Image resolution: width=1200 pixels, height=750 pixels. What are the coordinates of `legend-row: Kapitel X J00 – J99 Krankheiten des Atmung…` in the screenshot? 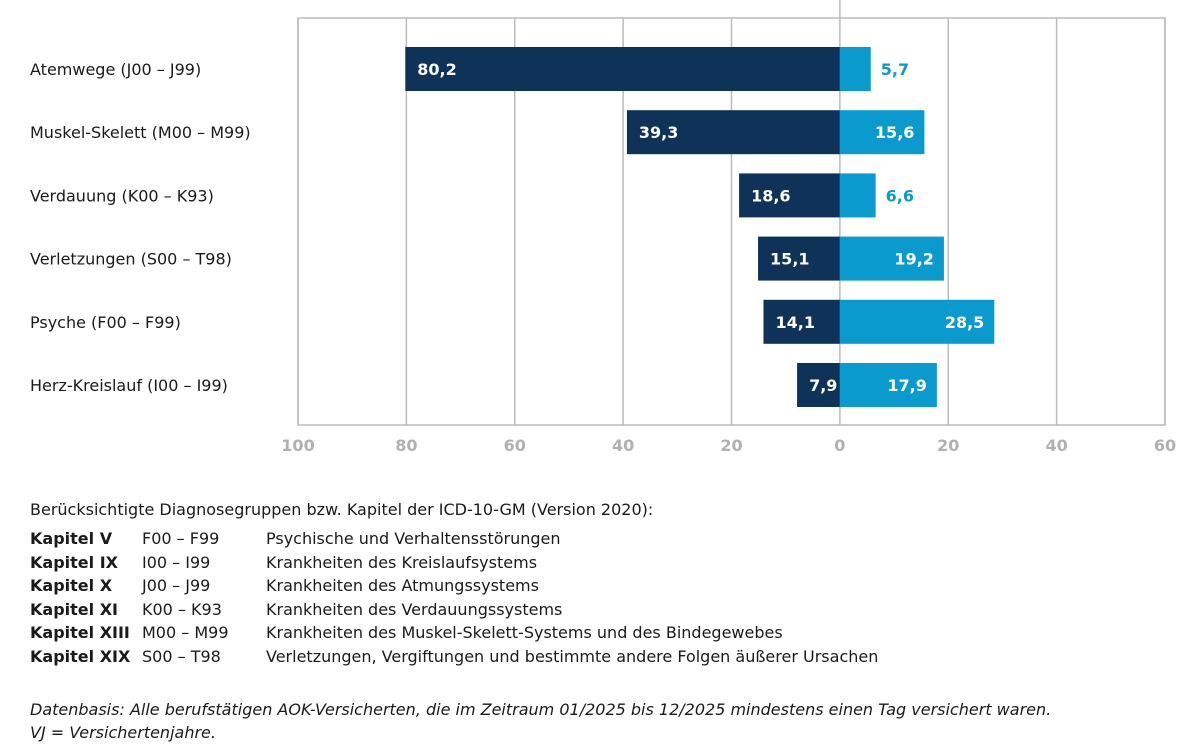 It's located at (454, 586).